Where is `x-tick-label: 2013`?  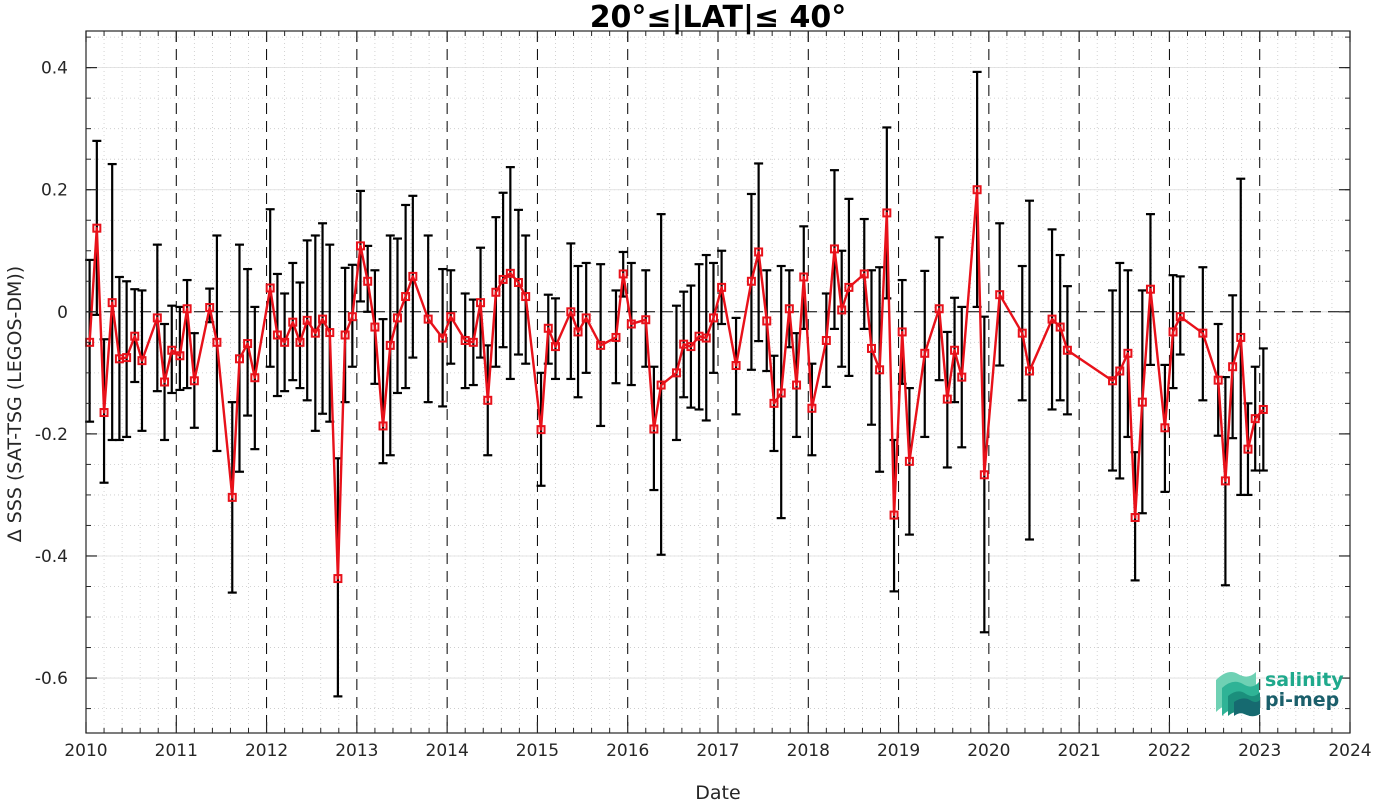
x-tick-label: 2013 is located at coordinates (356, 751).